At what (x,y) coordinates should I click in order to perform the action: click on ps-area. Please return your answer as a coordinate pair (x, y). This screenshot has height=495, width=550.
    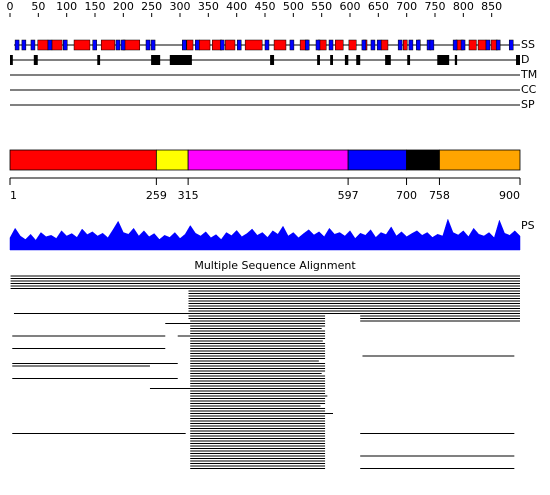
    Looking at the image, I should click on (265, 234).